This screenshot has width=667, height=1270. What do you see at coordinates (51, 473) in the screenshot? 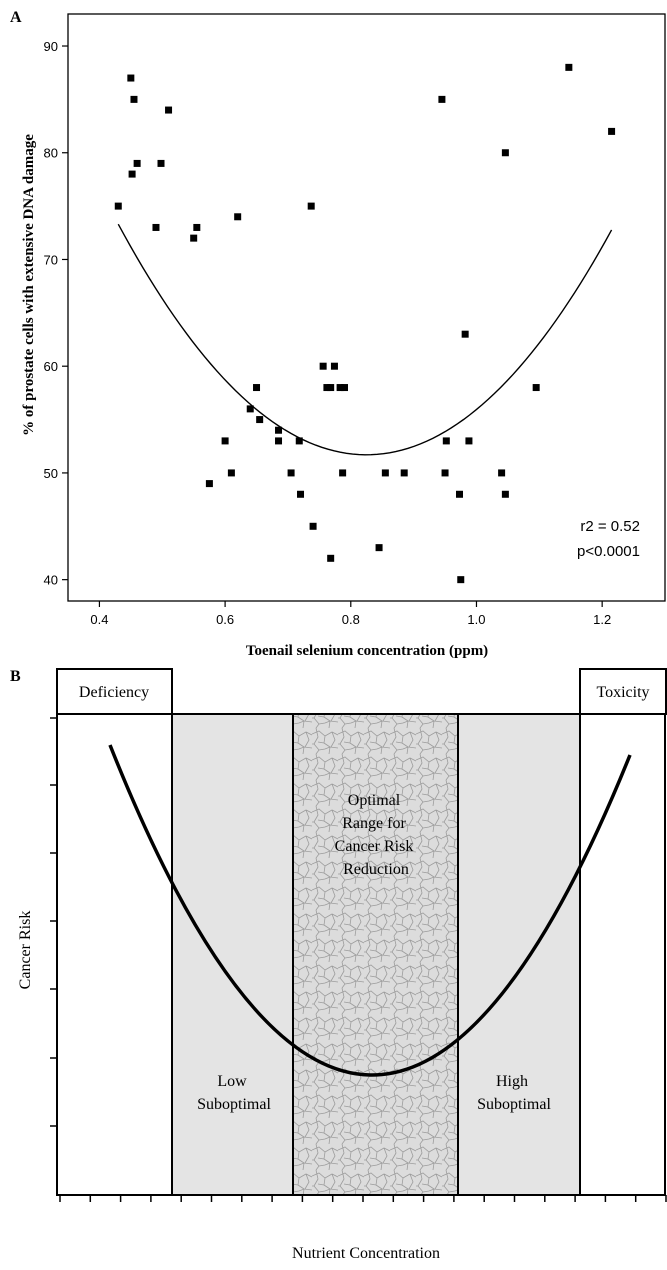
I see `y-tick-label: 50` at bounding box center [51, 473].